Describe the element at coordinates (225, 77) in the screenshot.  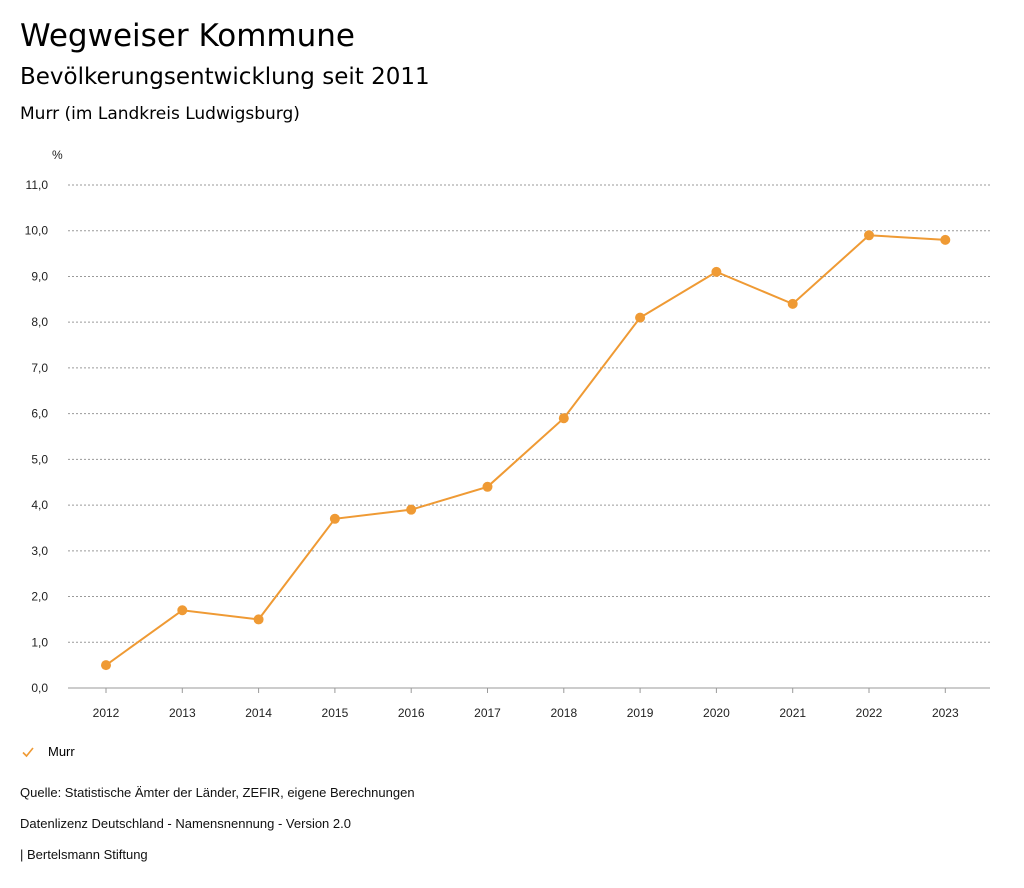
I see `chart-subtitle: Bevölkerungsentwicklung seit 2011` at that location.